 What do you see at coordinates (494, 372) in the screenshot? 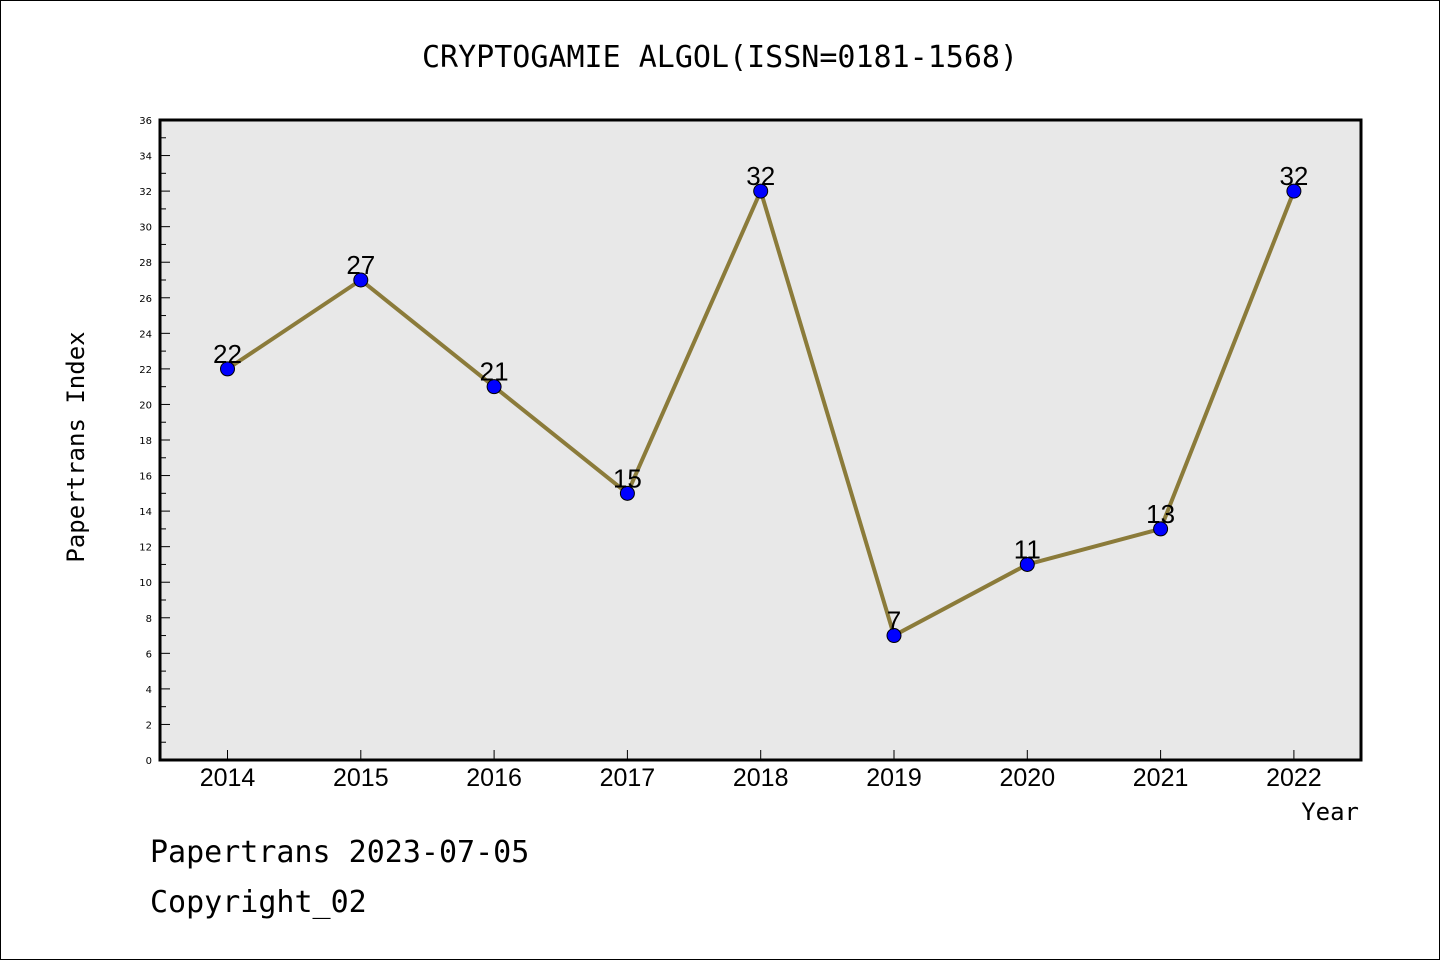
I see `data-label: 21` at bounding box center [494, 372].